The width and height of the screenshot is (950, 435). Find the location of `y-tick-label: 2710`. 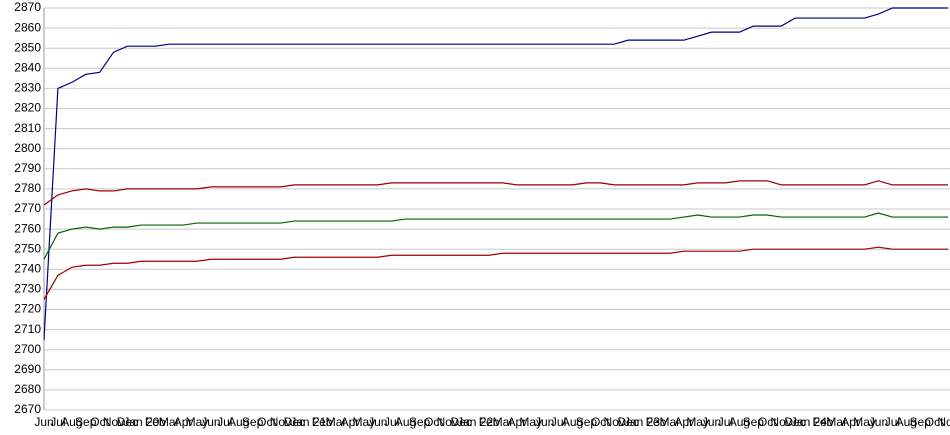

y-tick-label: 2710 is located at coordinates (27, 329).